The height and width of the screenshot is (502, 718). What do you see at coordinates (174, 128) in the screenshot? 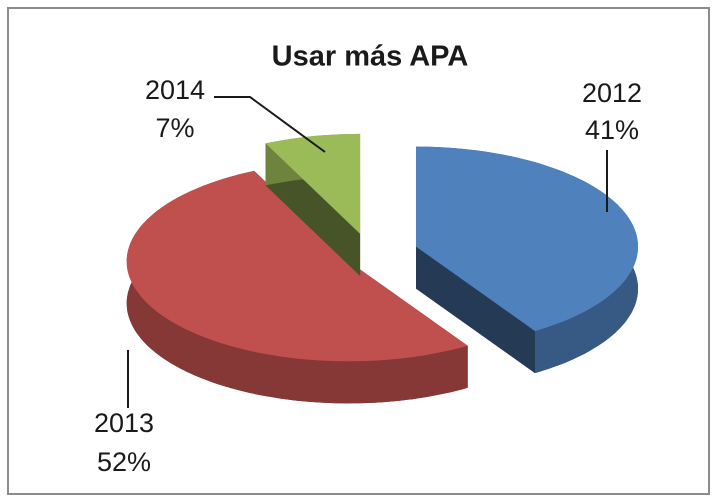
I see `data-label-value: 7%` at bounding box center [174, 128].